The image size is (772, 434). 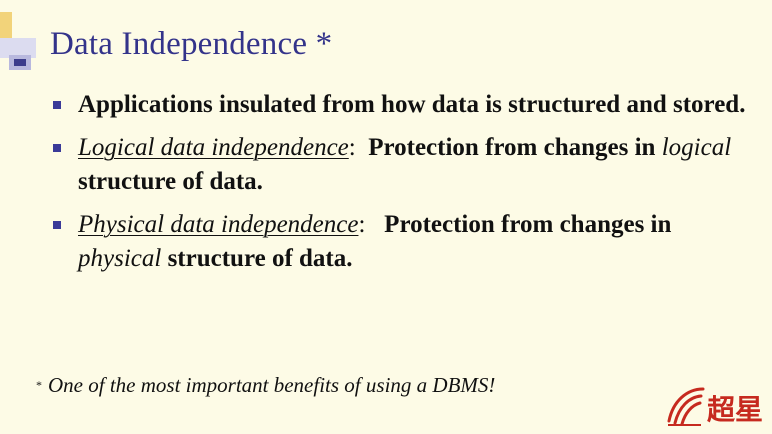 I want to click on decorative-navy-block, so click(x=20, y=62).